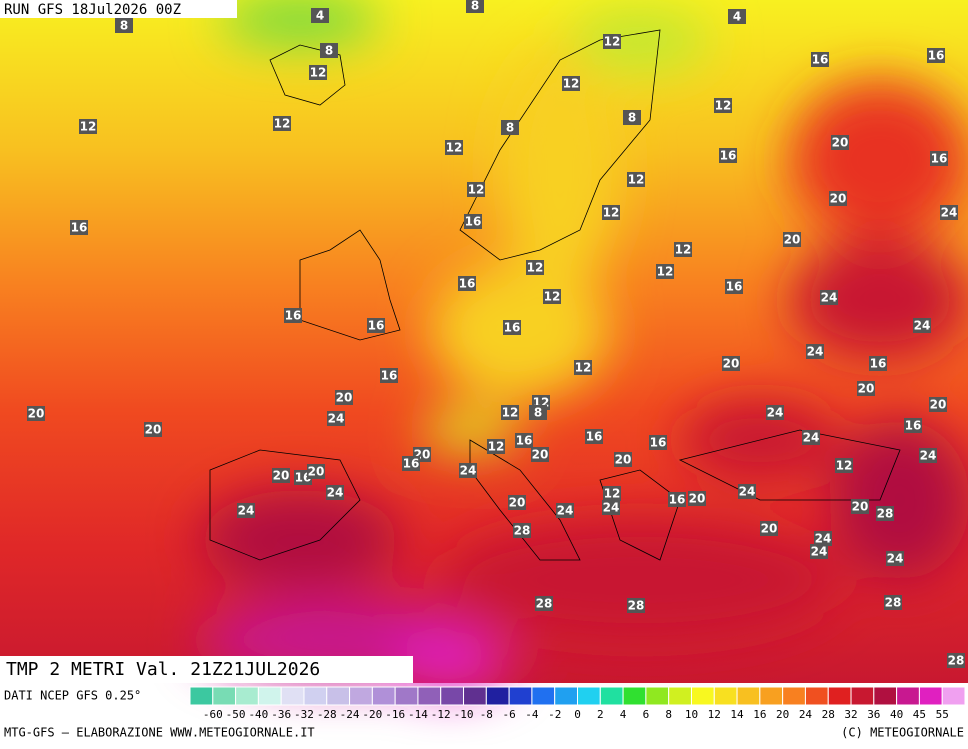 The image size is (968, 749). What do you see at coordinates (258, 714) in the screenshot?
I see `legend-label: -40` at bounding box center [258, 714].